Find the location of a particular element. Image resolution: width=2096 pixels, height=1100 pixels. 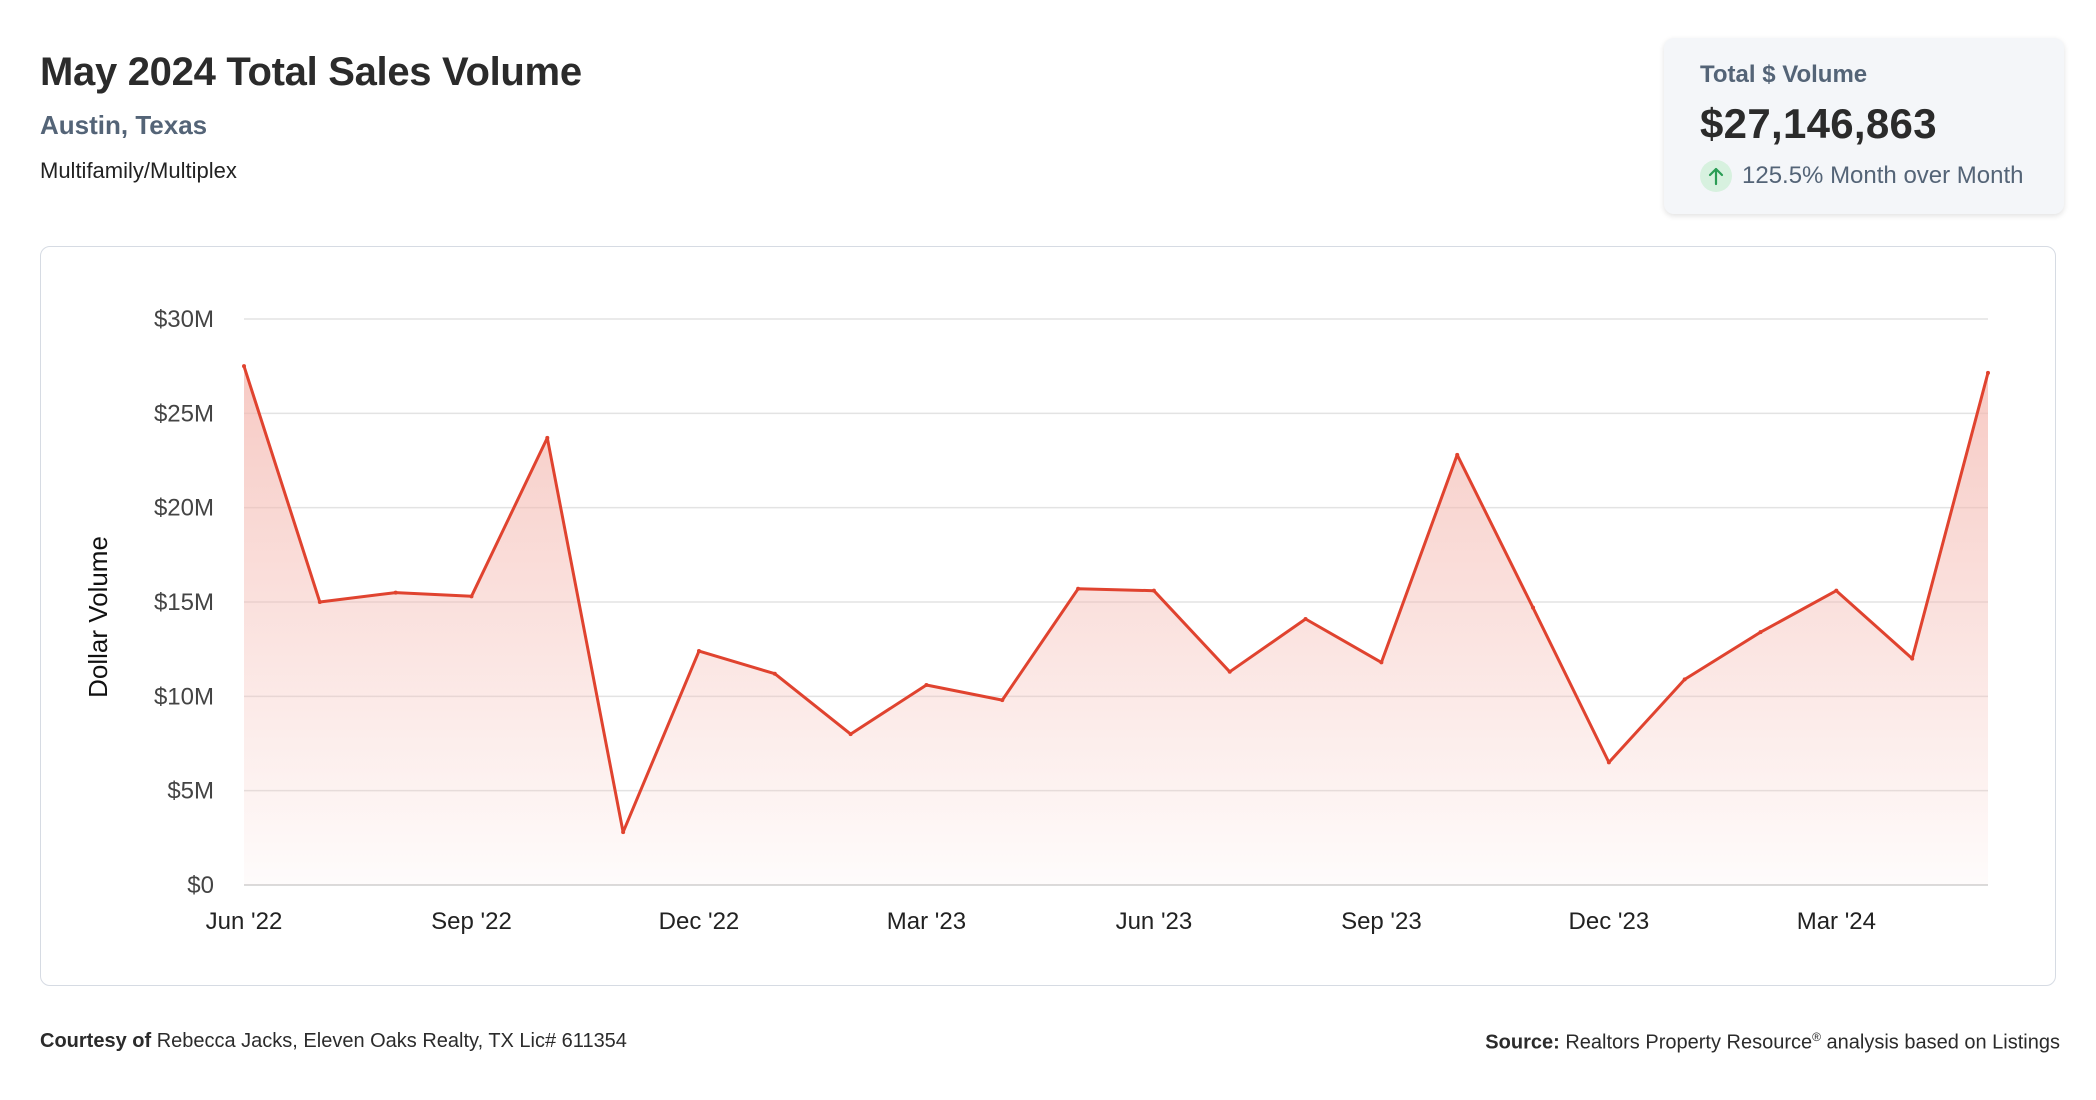

source-label: Source: is located at coordinates (1522, 1042).